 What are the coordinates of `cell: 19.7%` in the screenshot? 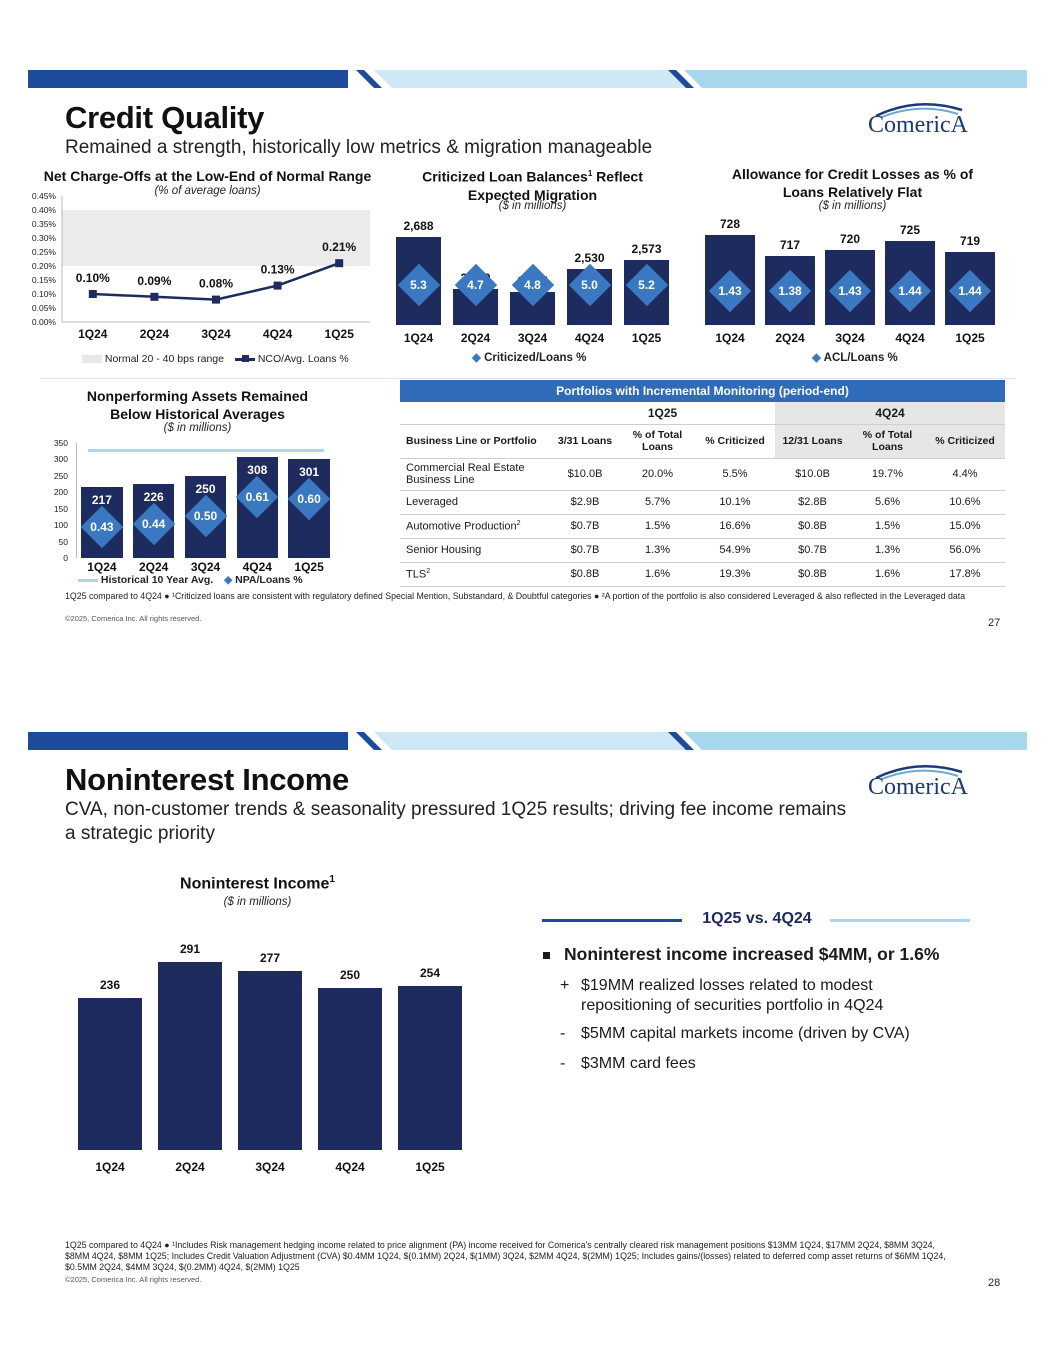 It's located at (887, 474).